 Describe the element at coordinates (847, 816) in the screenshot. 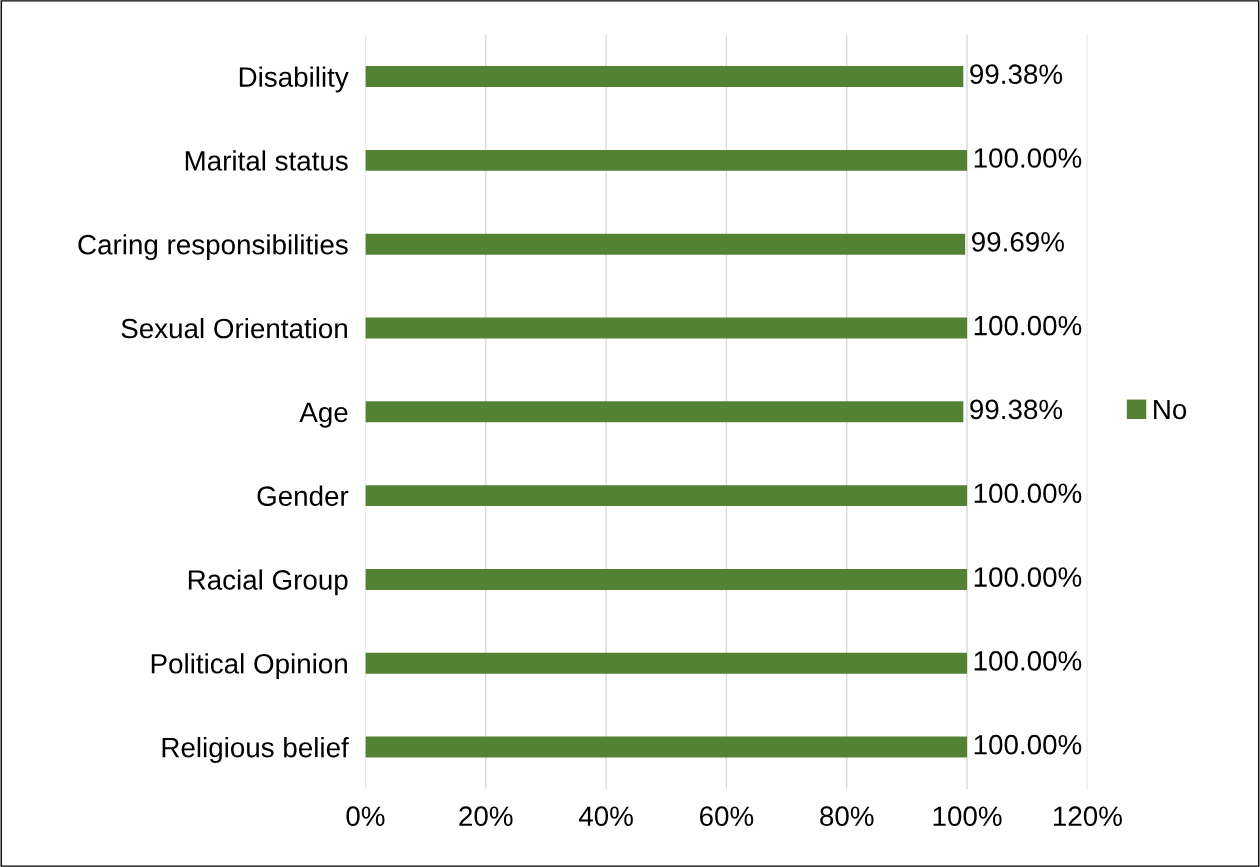

I see `x-tick-label: 80%` at that location.